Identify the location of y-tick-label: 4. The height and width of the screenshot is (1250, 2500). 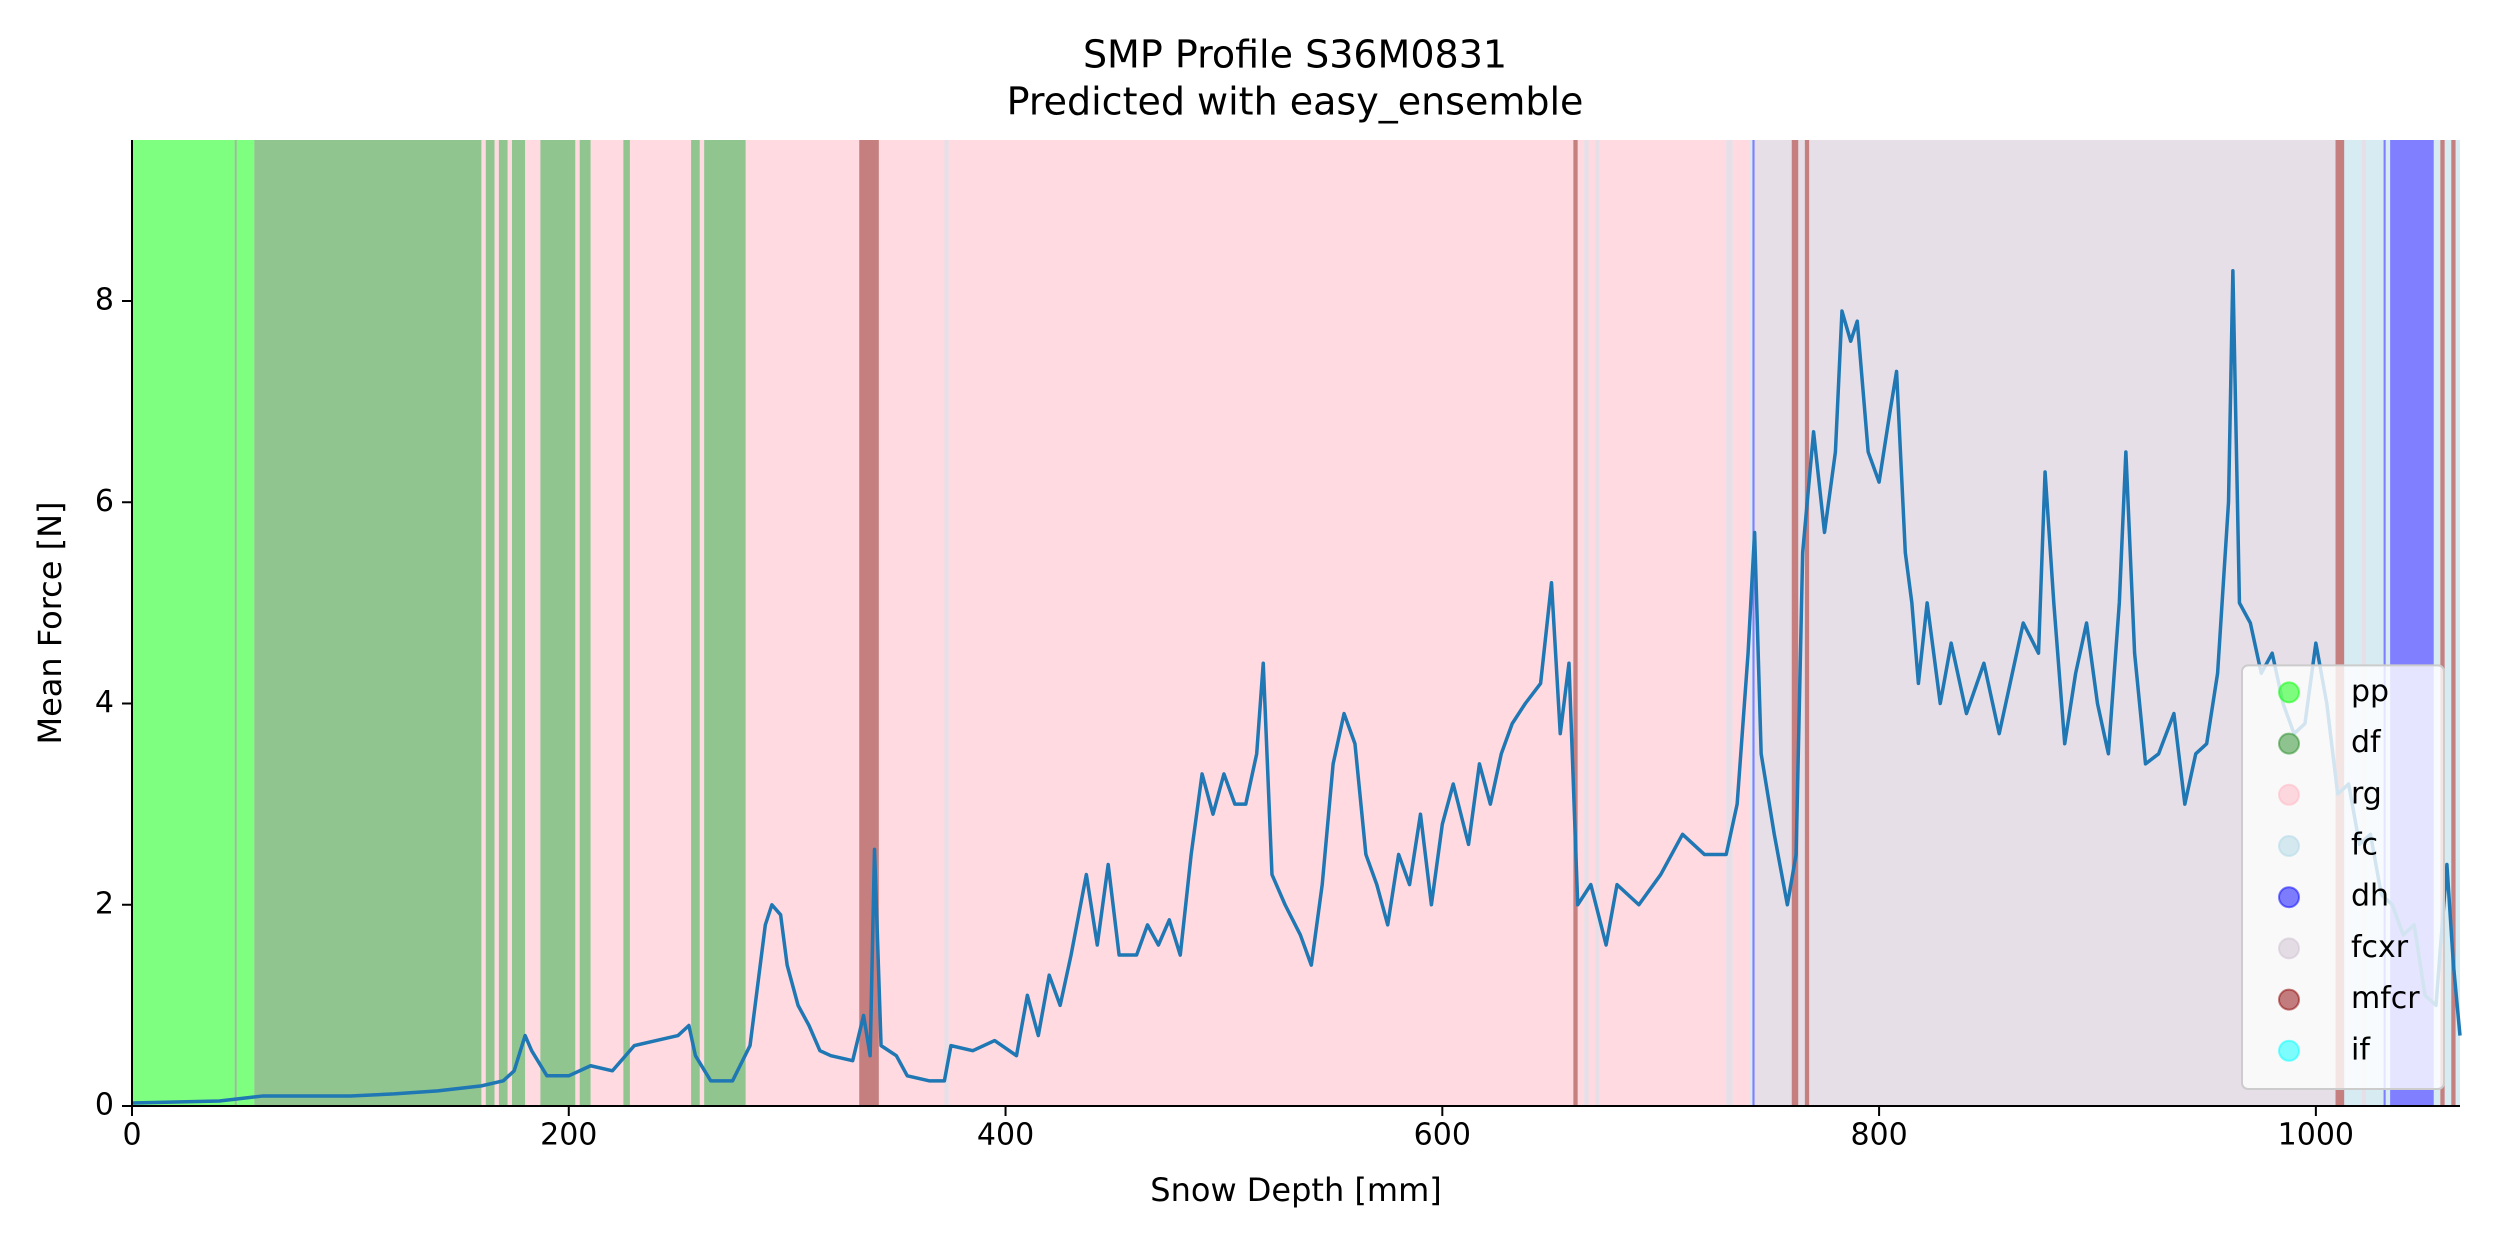
(104, 702).